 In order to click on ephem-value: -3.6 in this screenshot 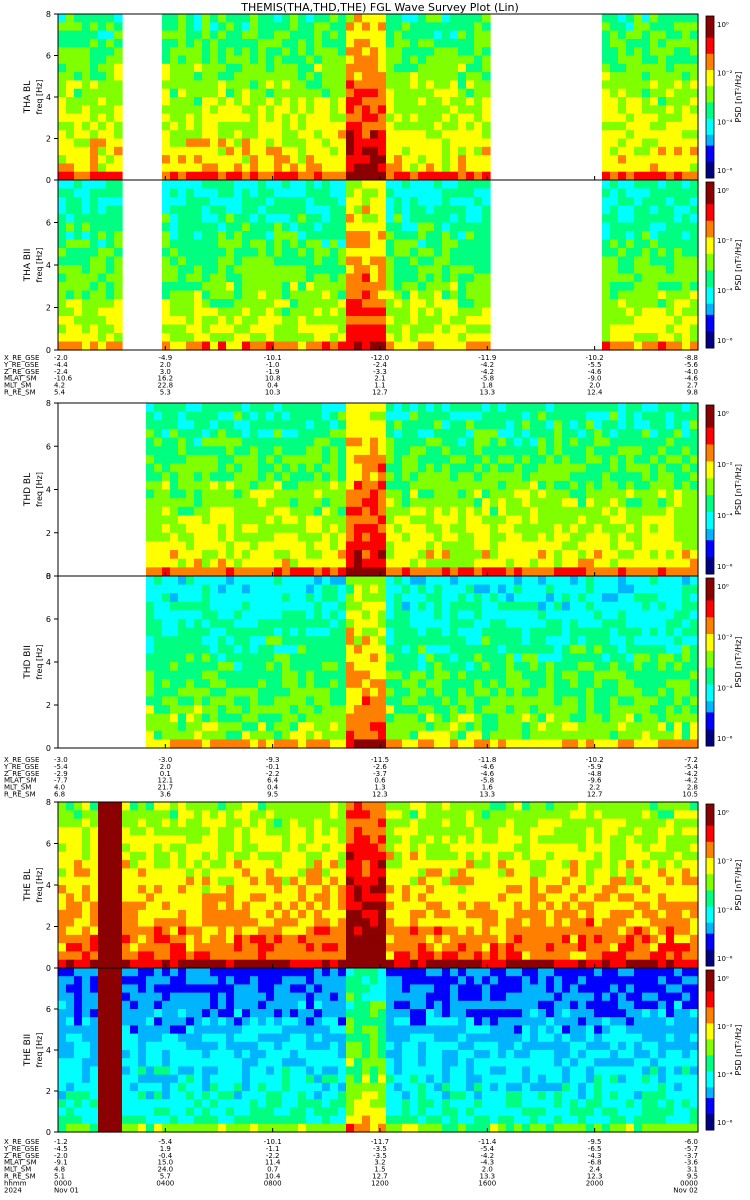, I will do `click(691, 1163)`.